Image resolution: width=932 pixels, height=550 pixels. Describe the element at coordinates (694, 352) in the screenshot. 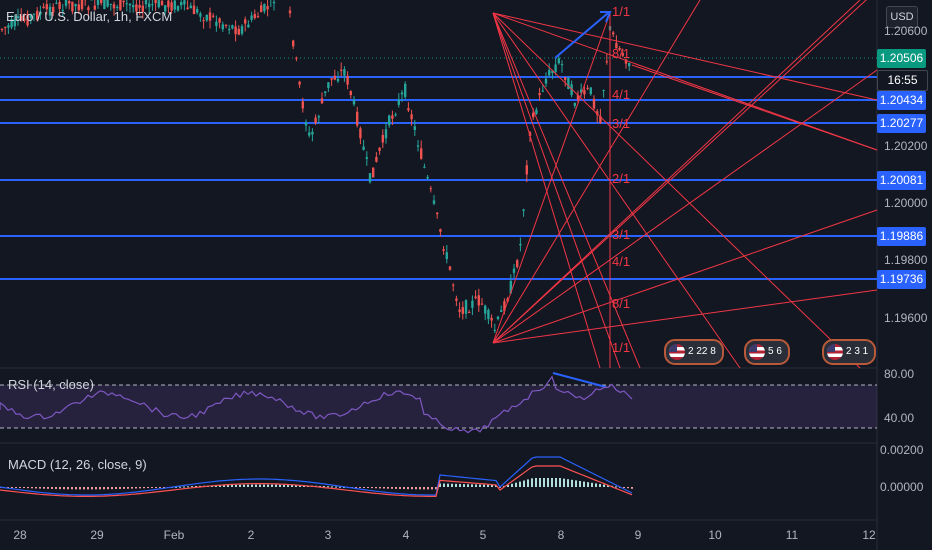

I see `economic-event-badge: 2 22 8` at that location.